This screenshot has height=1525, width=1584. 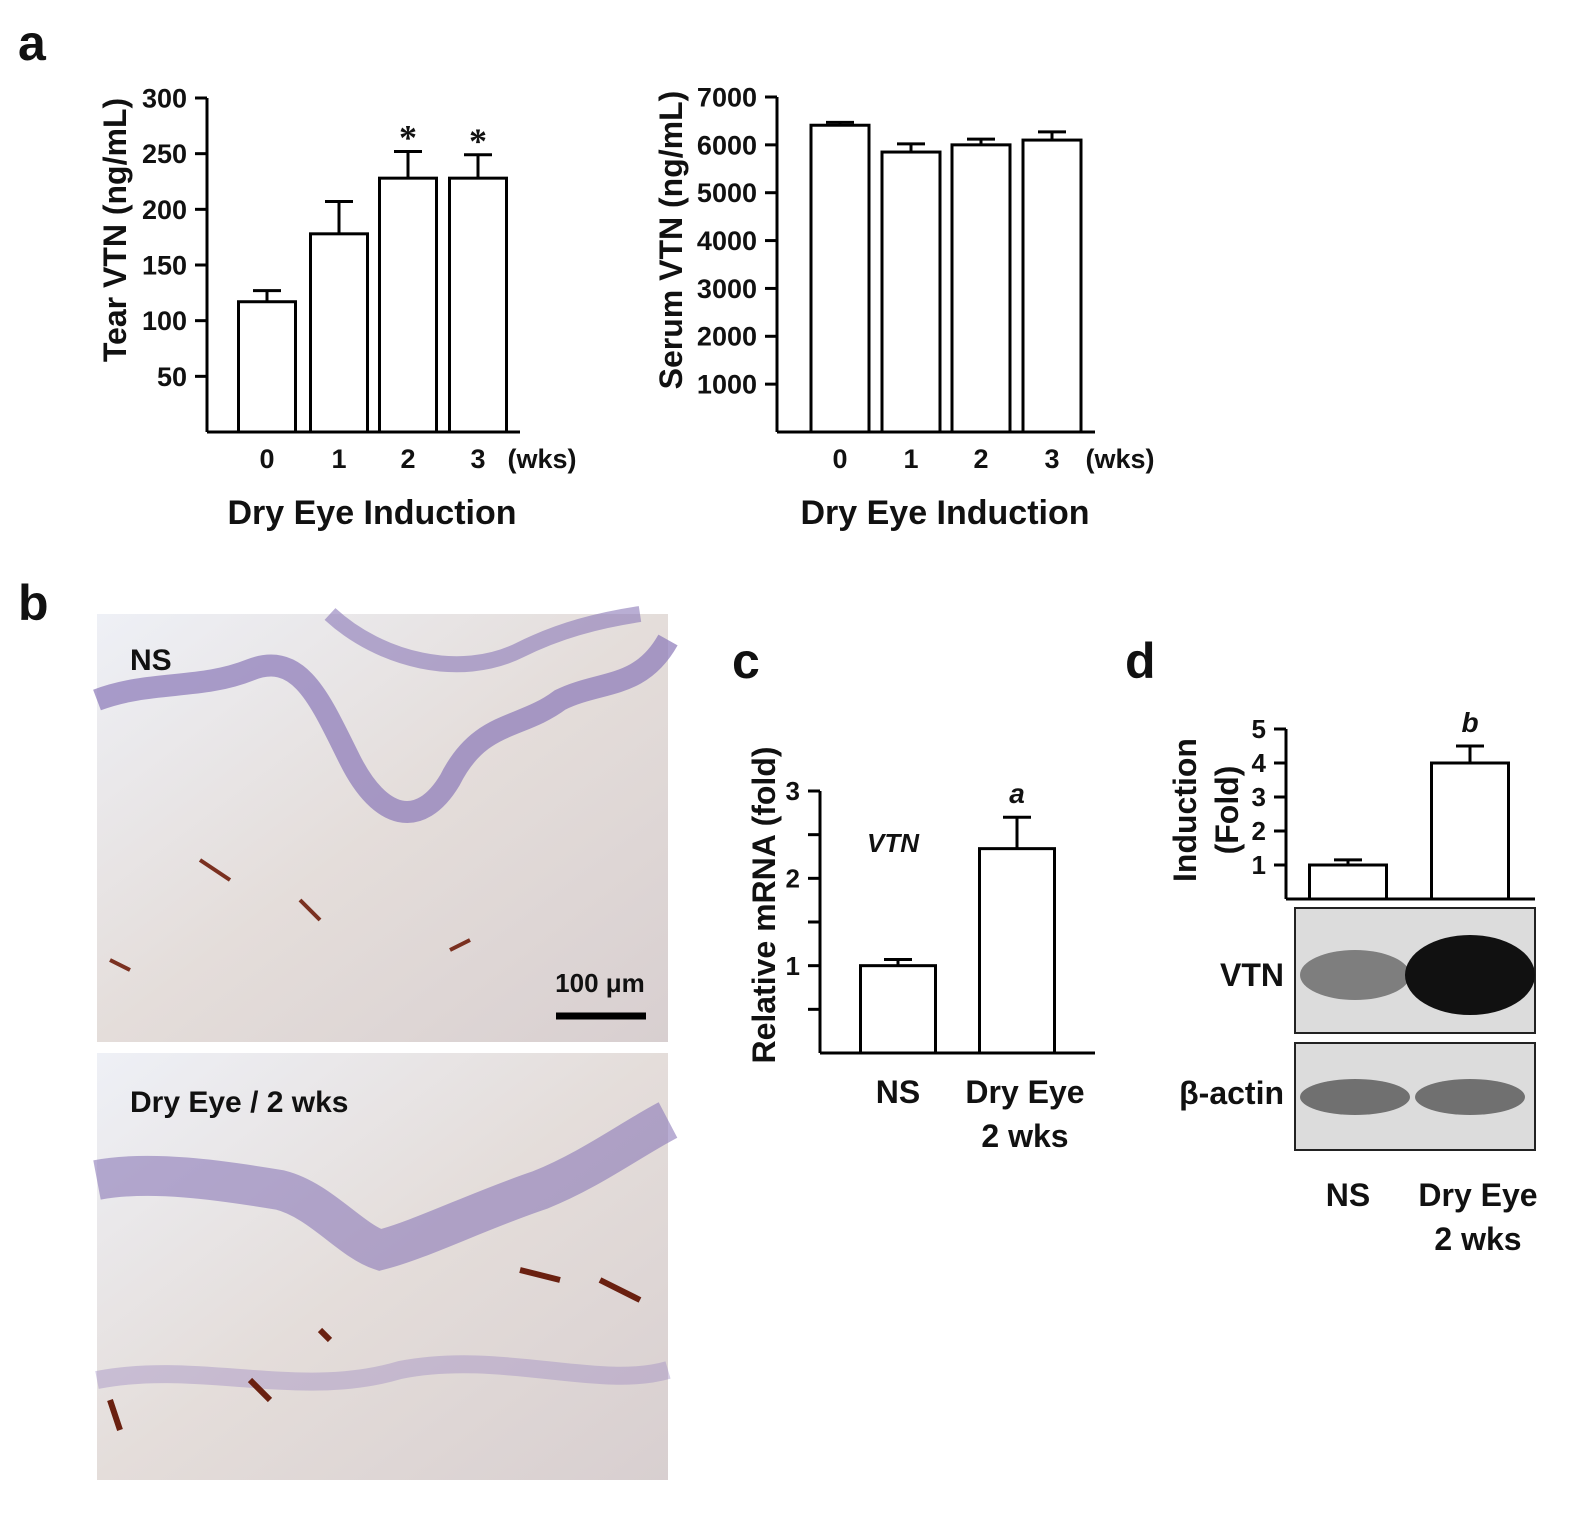 What do you see at coordinates (151, 660) in the screenshot?
I see `micrograph-label: NS` at bounding box center [151, 660].